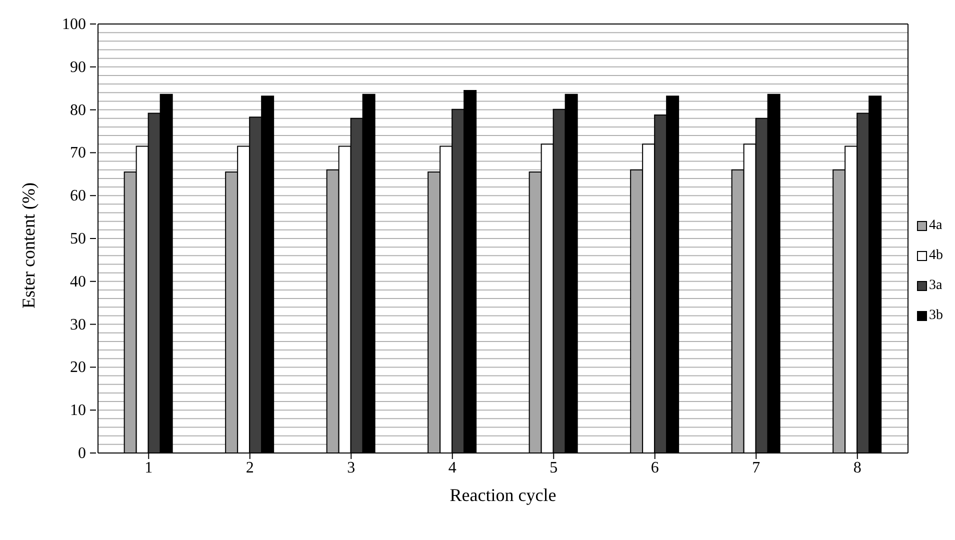 This screenshot has height=540, width=955. I want to click on y-tick-label: 80, so click(78, 110).